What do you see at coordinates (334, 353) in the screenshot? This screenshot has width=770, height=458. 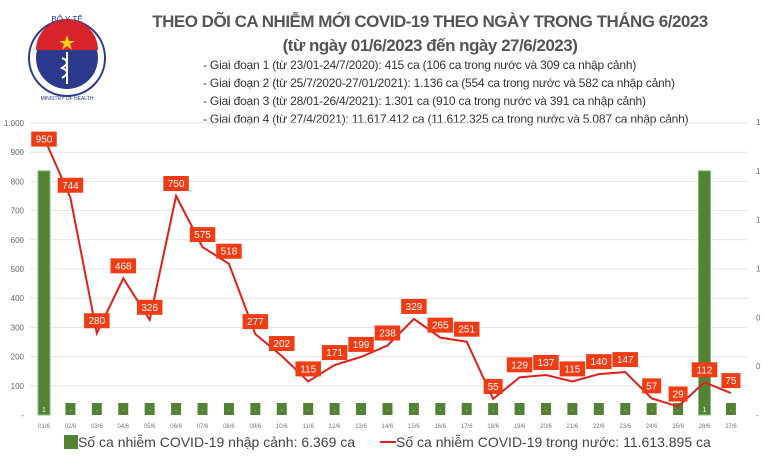 I see `line-data-label: 171` at bounding box center [334, 353].